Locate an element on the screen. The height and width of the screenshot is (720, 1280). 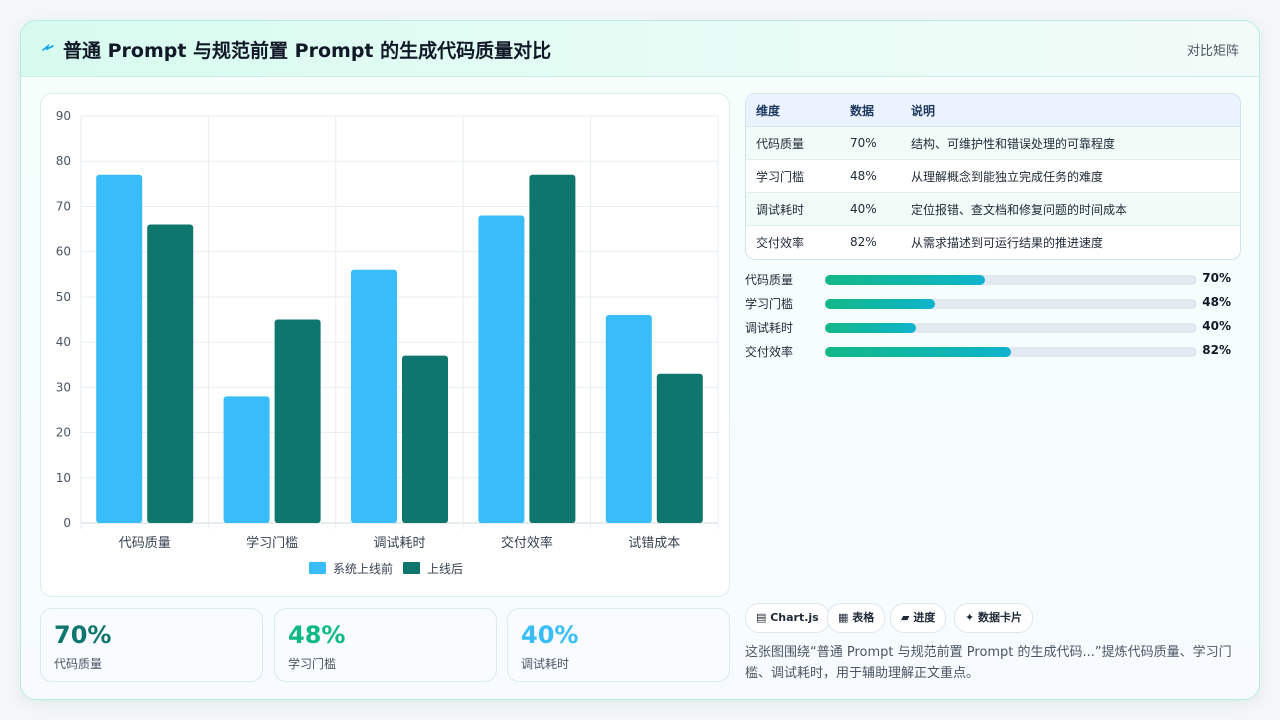
progress-row-debug: 调试耗时 40% is located at coordinates (992, 327).